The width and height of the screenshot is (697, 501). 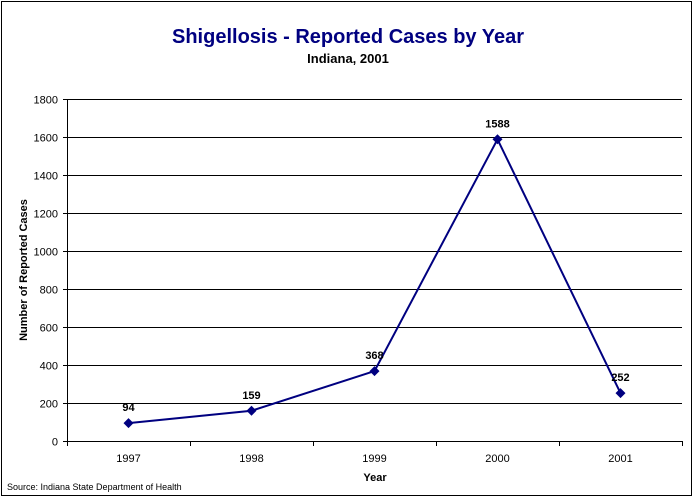 What do you see at coordinates (620, 459) in the screenshot?
I see `x-tick-label: 2001` at bounding box center [620, 459].